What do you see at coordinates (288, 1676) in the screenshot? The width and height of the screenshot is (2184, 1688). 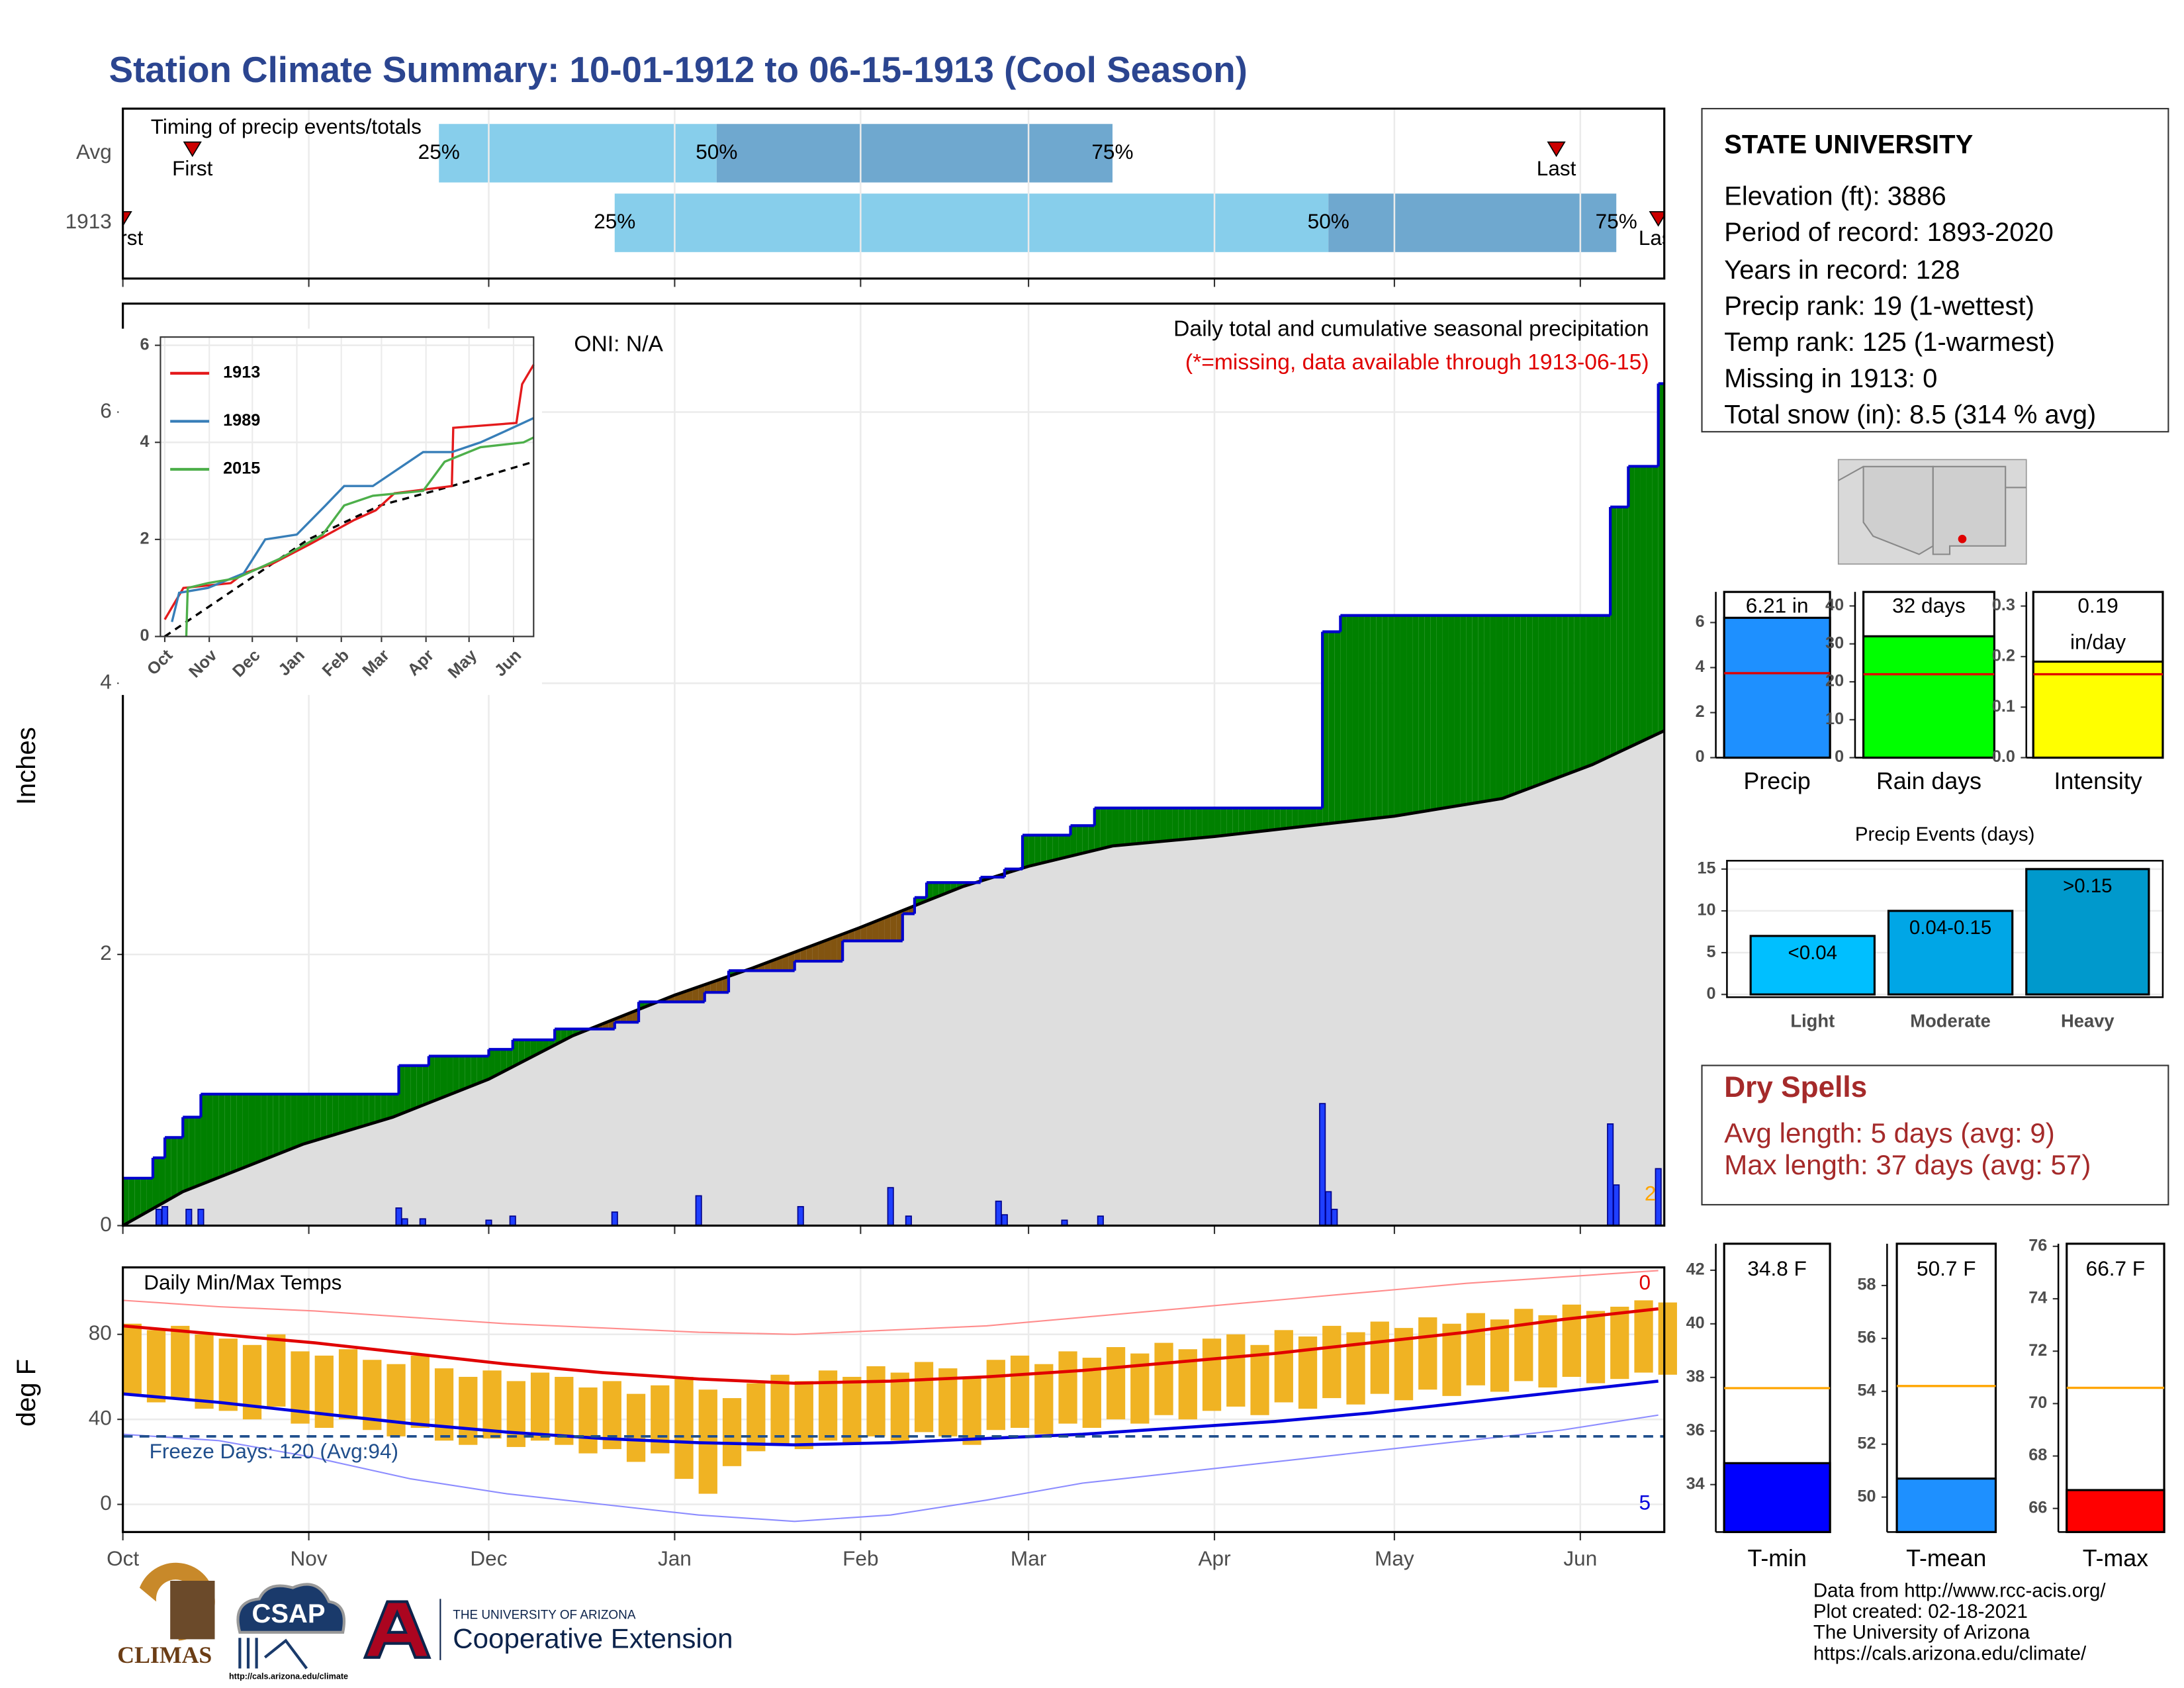 I see `csap-url: http://cals.arizona.edu/climate` at bounding box center [288, 1676].